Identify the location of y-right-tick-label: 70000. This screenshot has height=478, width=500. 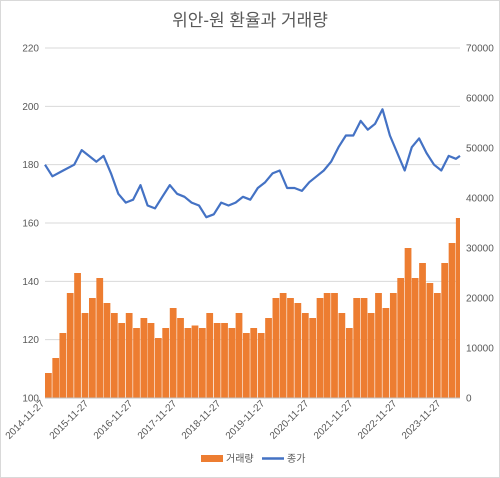
(480, 49).